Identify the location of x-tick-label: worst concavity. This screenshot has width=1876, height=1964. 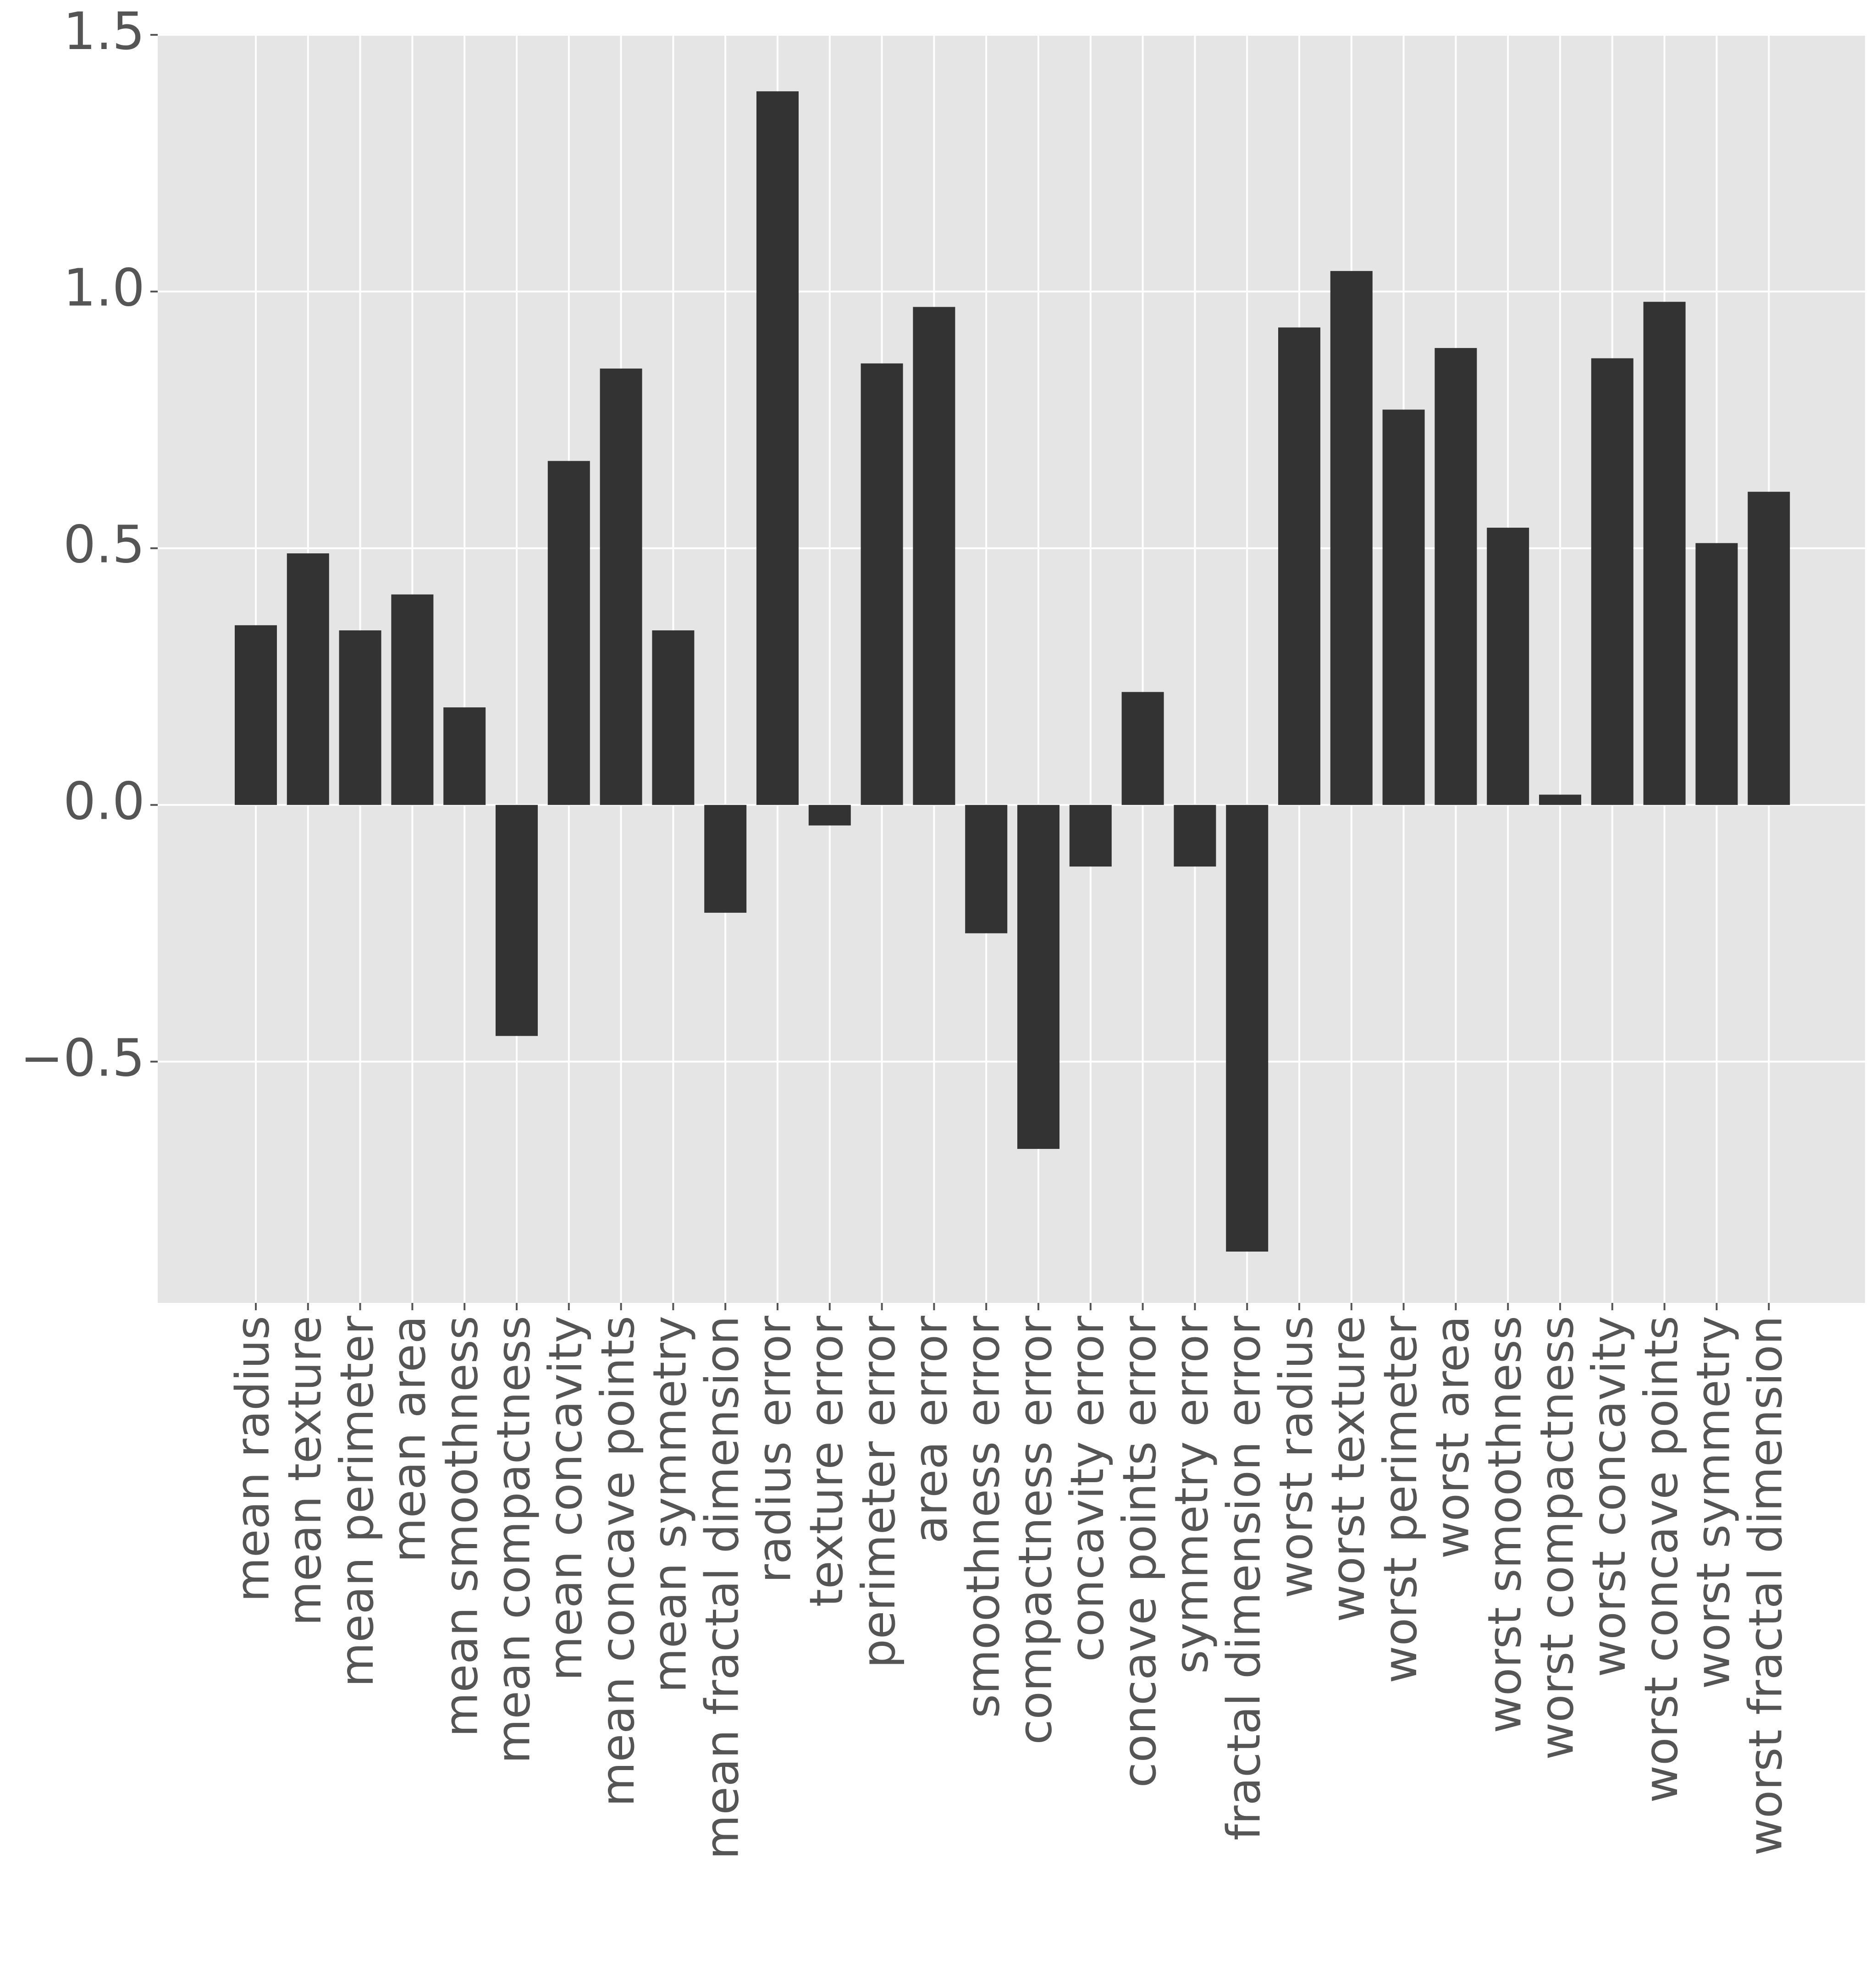
(1609, 1496).